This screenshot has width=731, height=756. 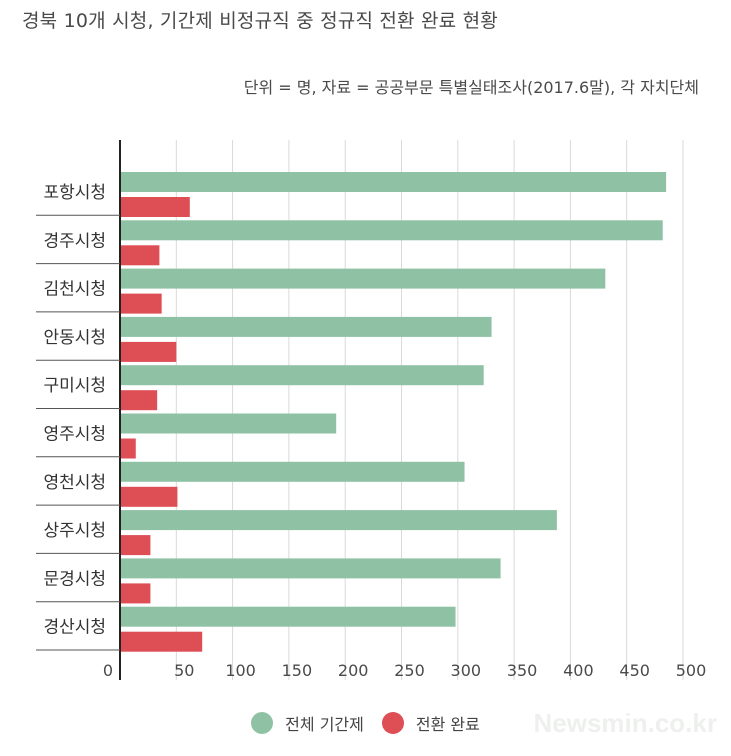 I want to click on category-label: 포항시청, so click(x=74, y=193).